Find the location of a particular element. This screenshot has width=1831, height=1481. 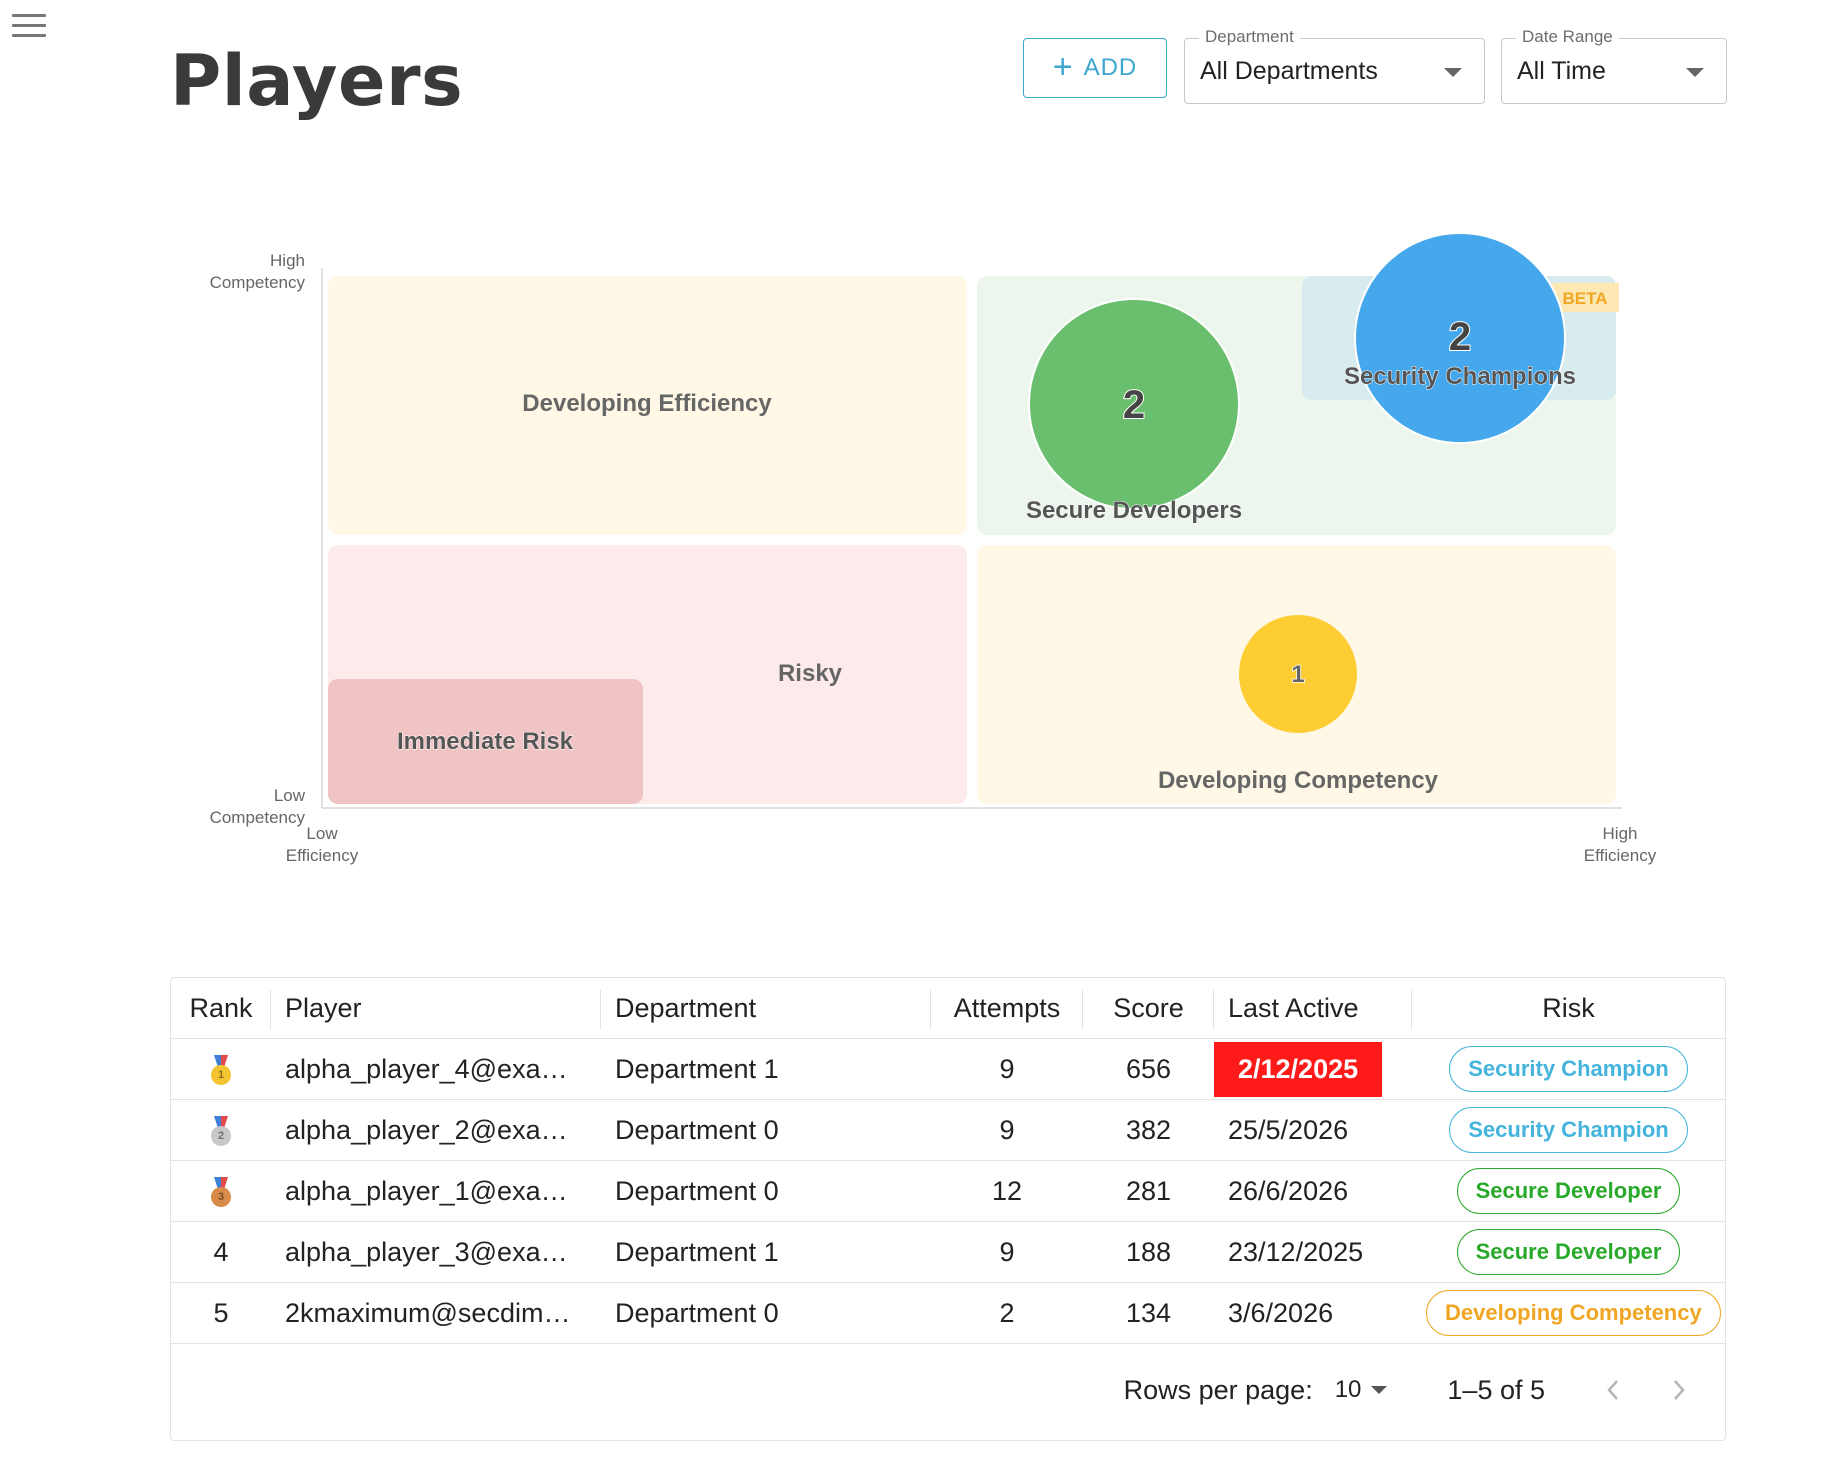

next-page-button is located at coordinates (1679, 1390).